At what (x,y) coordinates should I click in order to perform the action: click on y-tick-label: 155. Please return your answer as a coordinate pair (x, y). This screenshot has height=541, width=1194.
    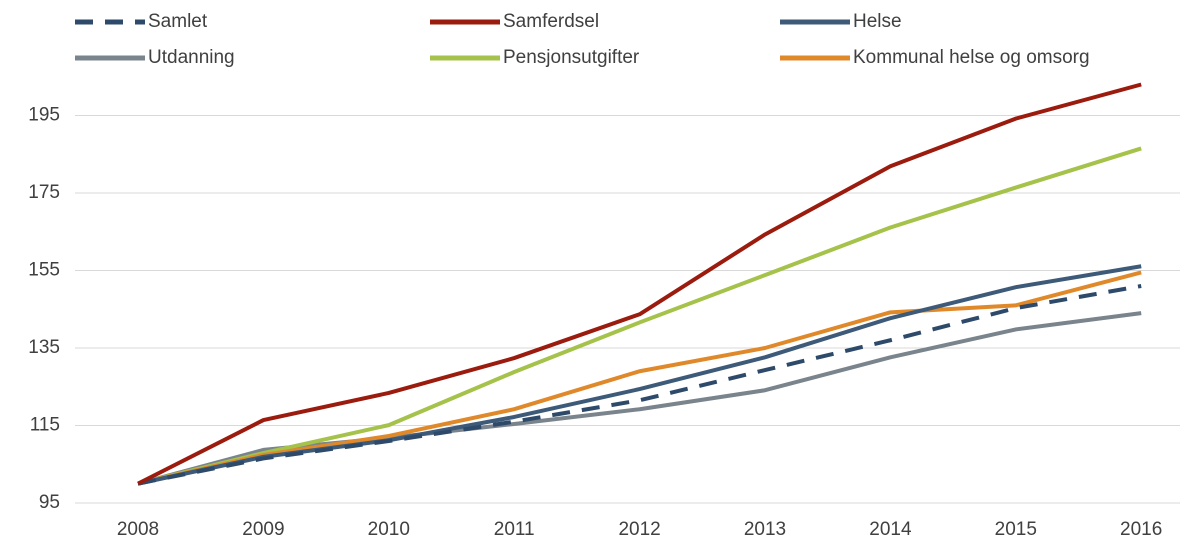
    Looking at the image, I should click on (44, 270).